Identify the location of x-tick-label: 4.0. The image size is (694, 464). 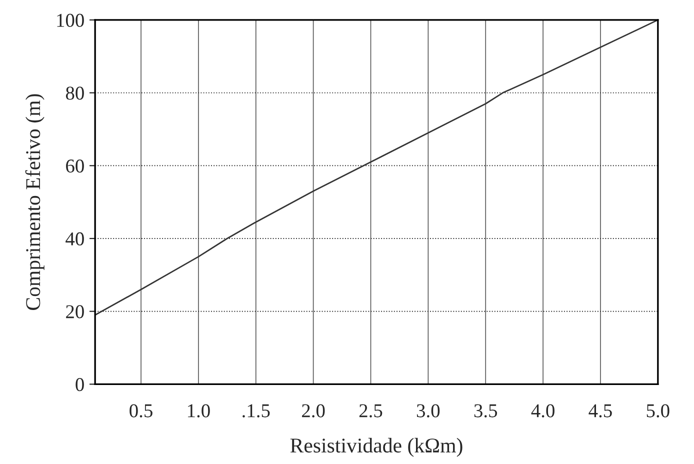
(542, 411).